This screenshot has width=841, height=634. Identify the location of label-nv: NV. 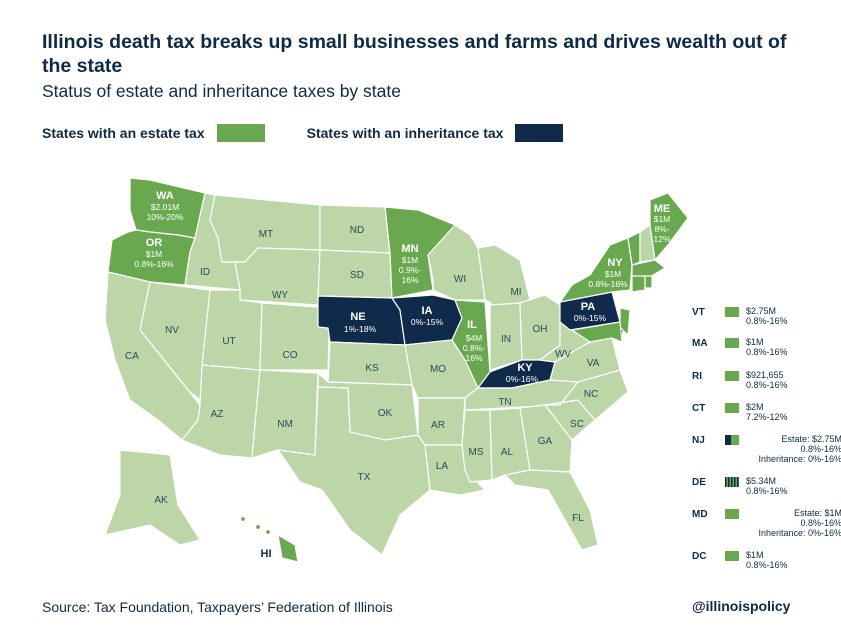
(172, 330).